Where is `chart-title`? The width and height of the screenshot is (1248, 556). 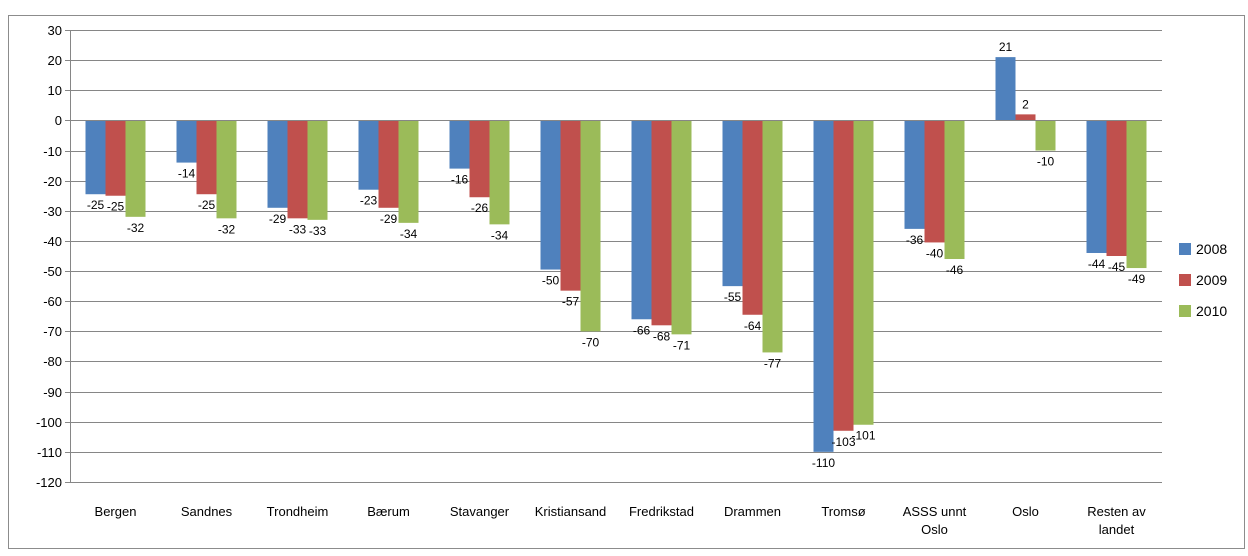 chart-title is located at coordinates (624, 7).